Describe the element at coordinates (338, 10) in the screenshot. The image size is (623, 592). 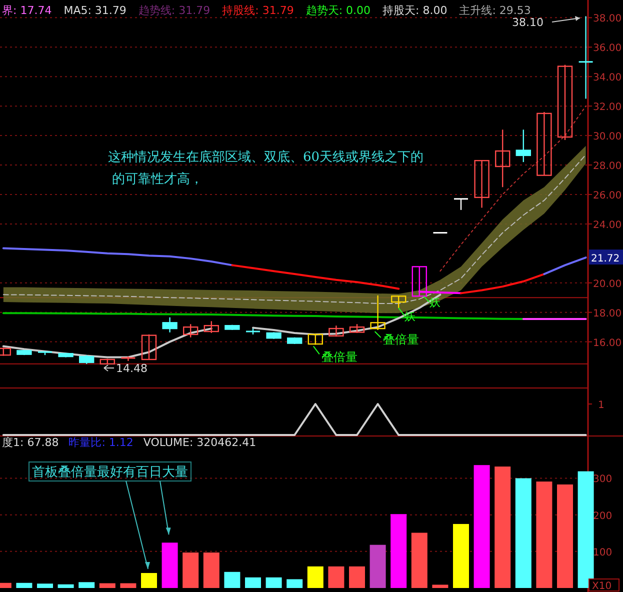
I see `annotation: 趋势天: 0.00` at that location.